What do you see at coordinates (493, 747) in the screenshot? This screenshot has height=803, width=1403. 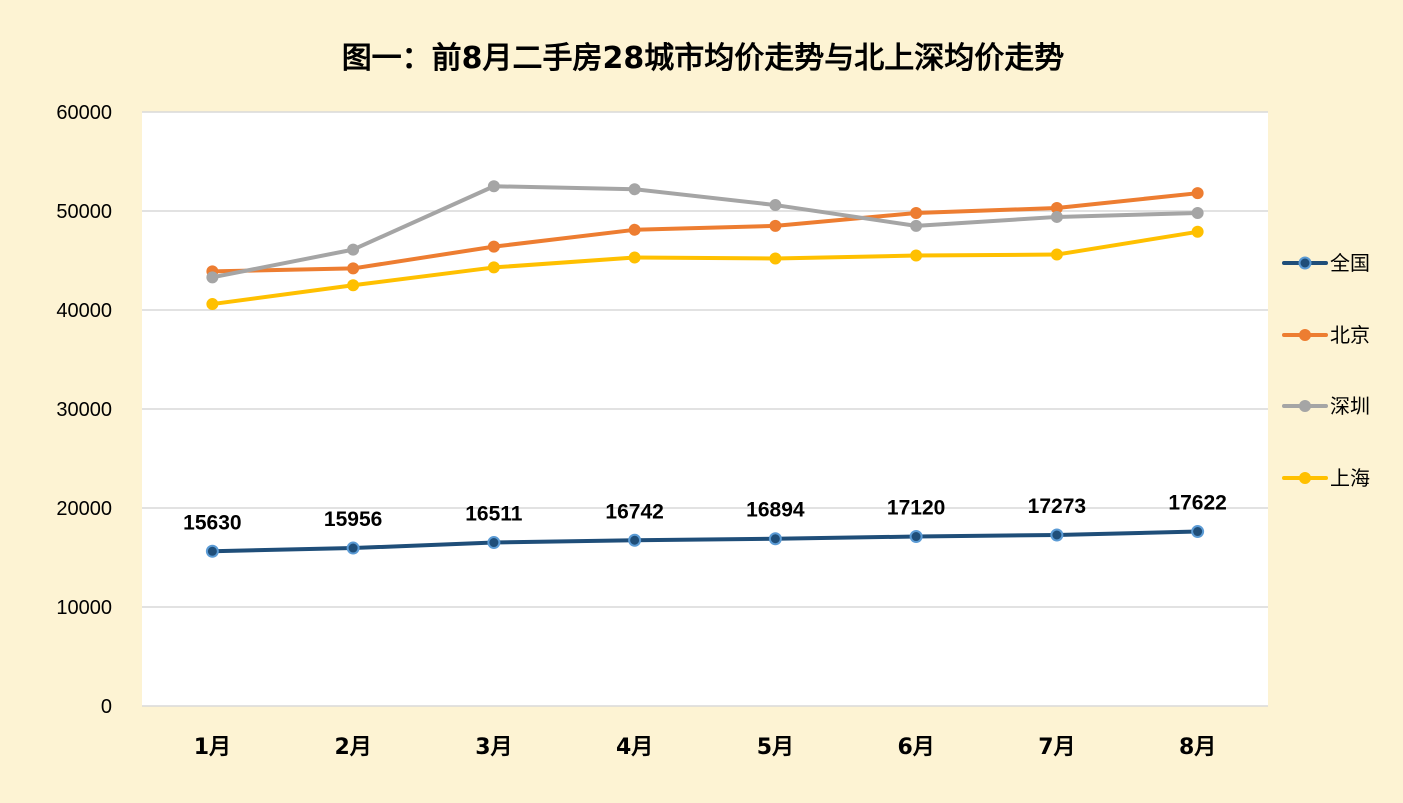 I see `x-tick-label: 3月` at bounding box center [493, 747].